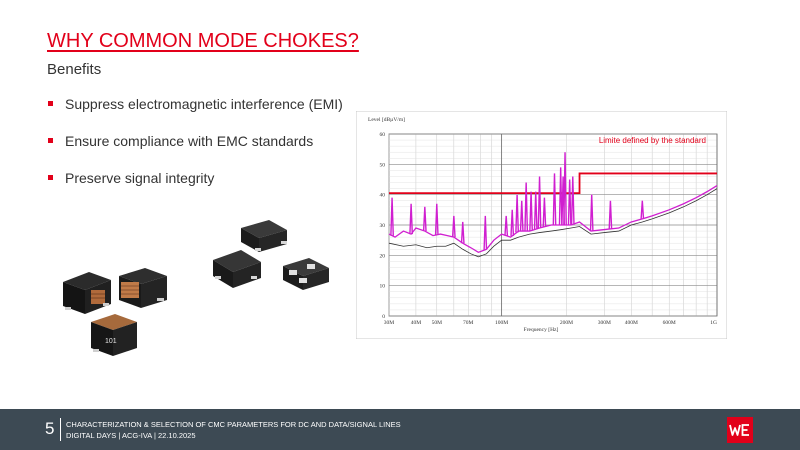 The image size is (800, 450). I want to click on x-tick-label: 300M, so click(604, 323).